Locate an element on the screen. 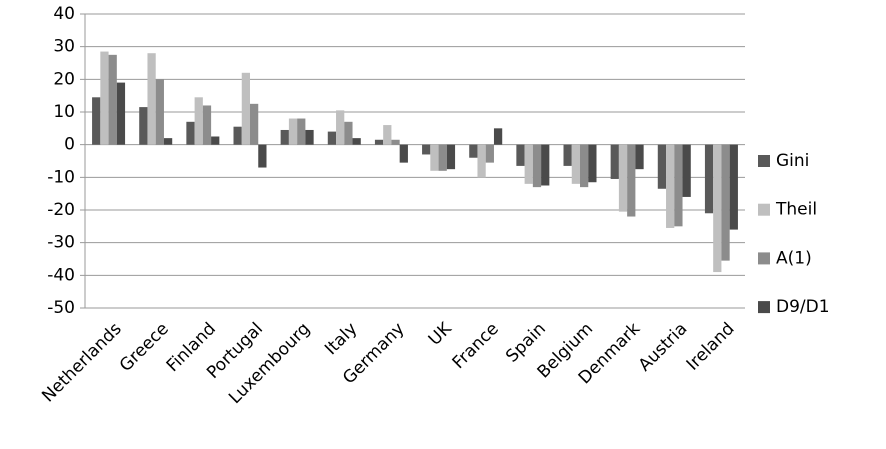 The height and width of the screenshot is (449, 886). x-tick-label: Italy is located at coordinates (341, 339).